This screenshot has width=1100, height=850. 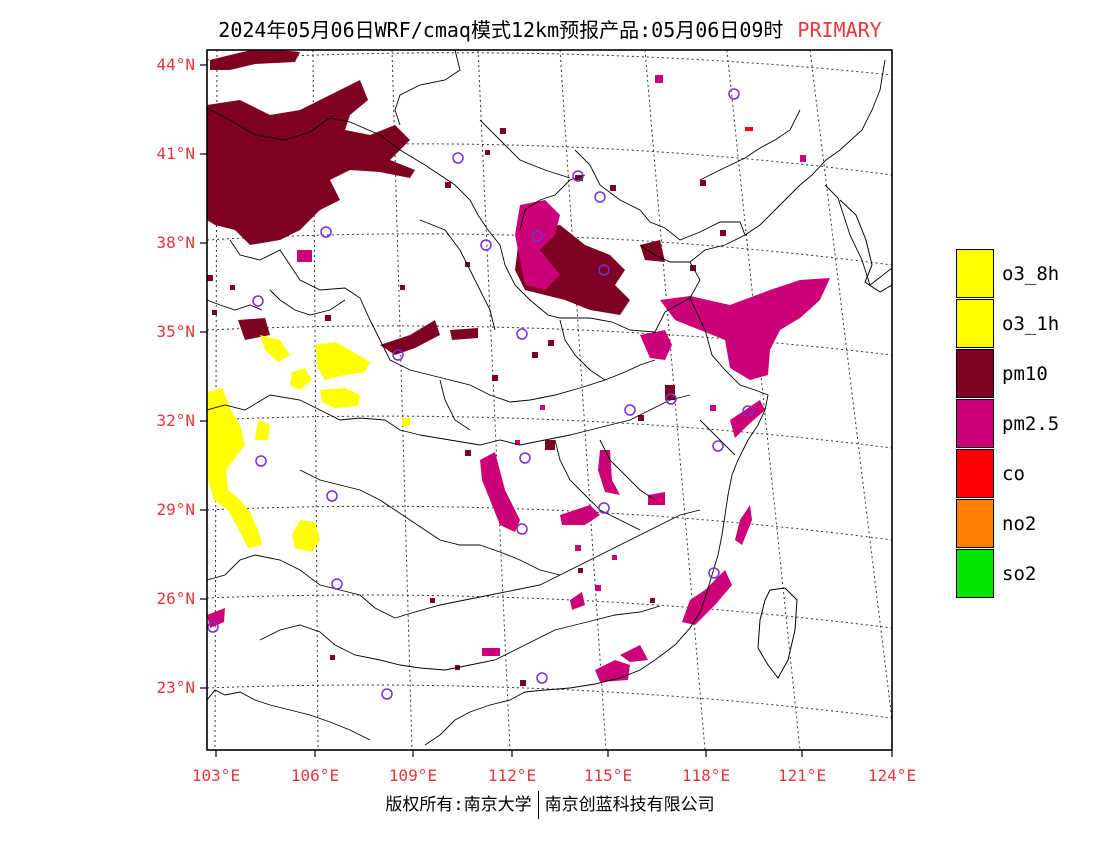 I want to click on lat-ticks, so click(x=203, y=376).